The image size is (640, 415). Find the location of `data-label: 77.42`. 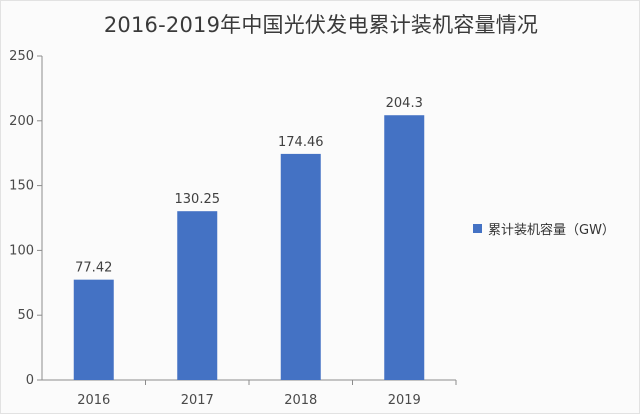

data-label: 77.42 is located at coordinates (93, 268).